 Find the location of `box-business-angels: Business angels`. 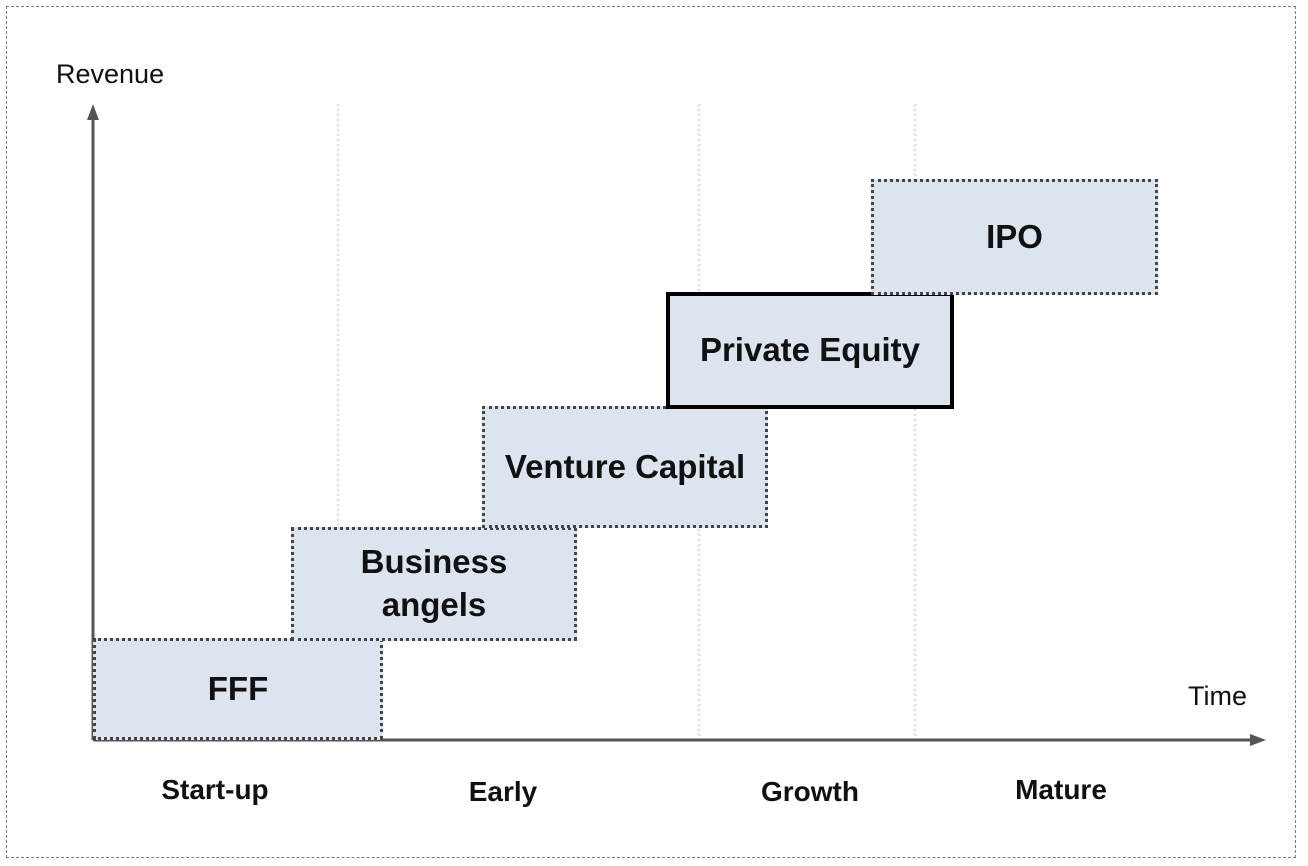

box-business-angels: Business angels is located at coordinates (434, 584).